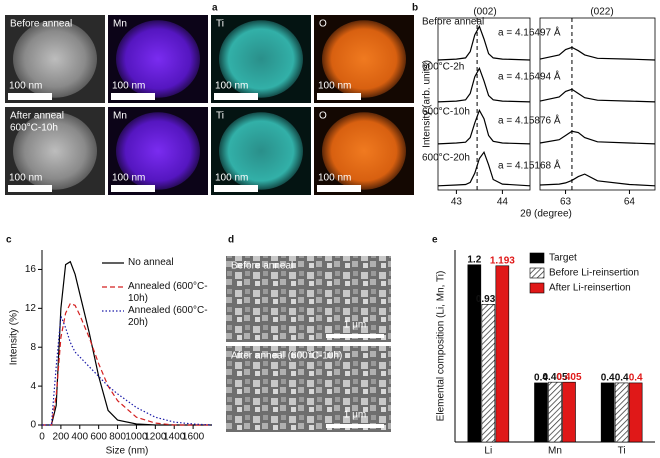  Describe the element at coordinates (415, 8) in the screenshot. I see `panel-letter: b` at that location.